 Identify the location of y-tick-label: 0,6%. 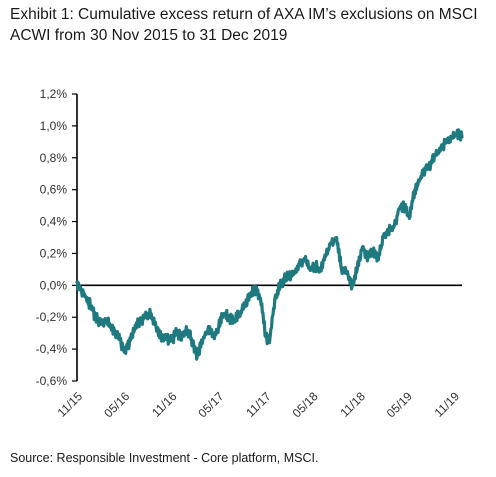
(54, 190).